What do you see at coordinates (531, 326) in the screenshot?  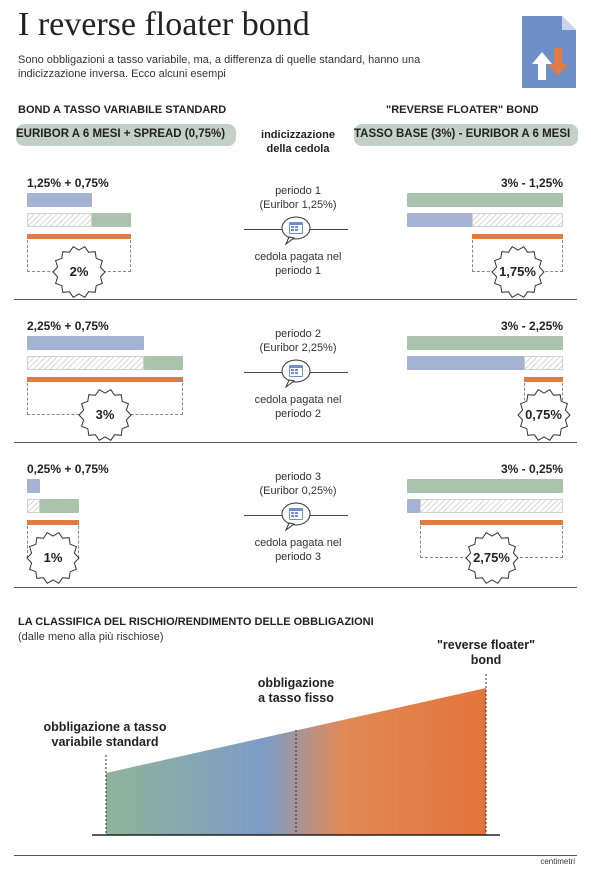 I see `right-formula-label: 3% - 2,25%` at bounding box center [531, 326].